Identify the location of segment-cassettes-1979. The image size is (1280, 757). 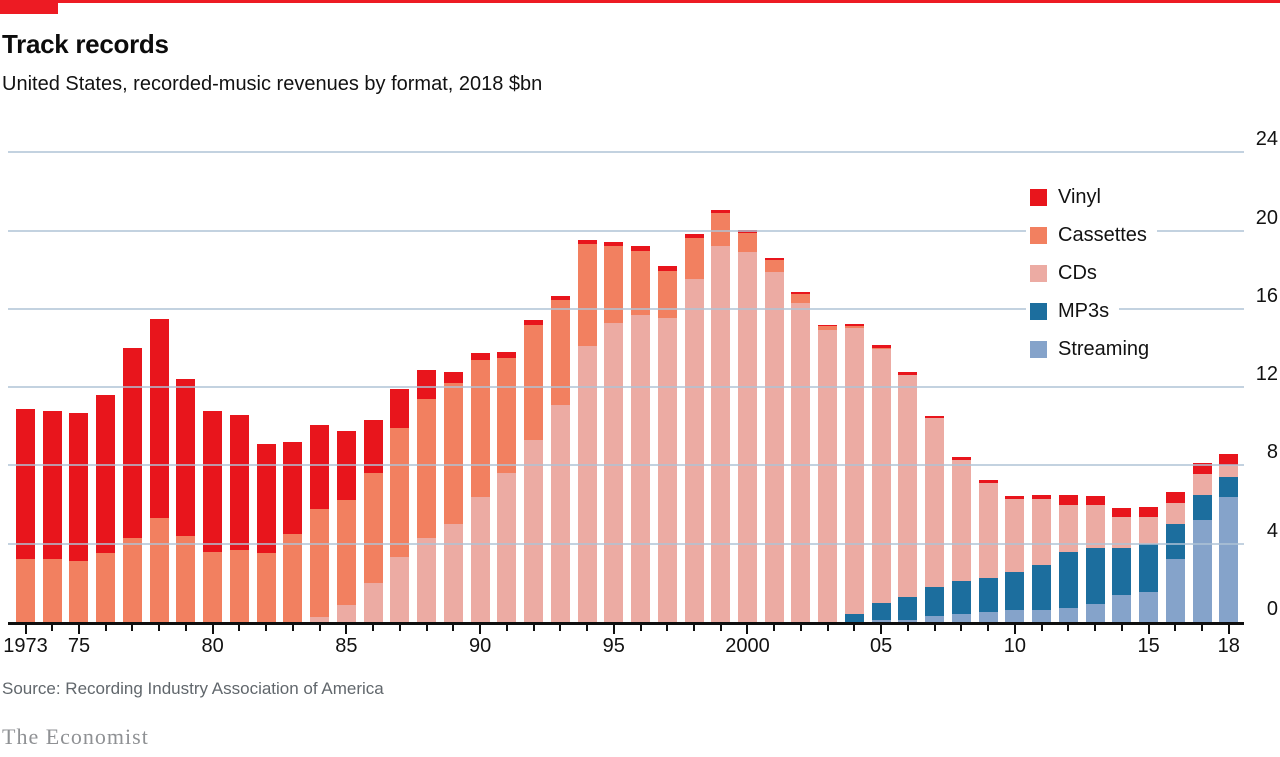
(186, 578).